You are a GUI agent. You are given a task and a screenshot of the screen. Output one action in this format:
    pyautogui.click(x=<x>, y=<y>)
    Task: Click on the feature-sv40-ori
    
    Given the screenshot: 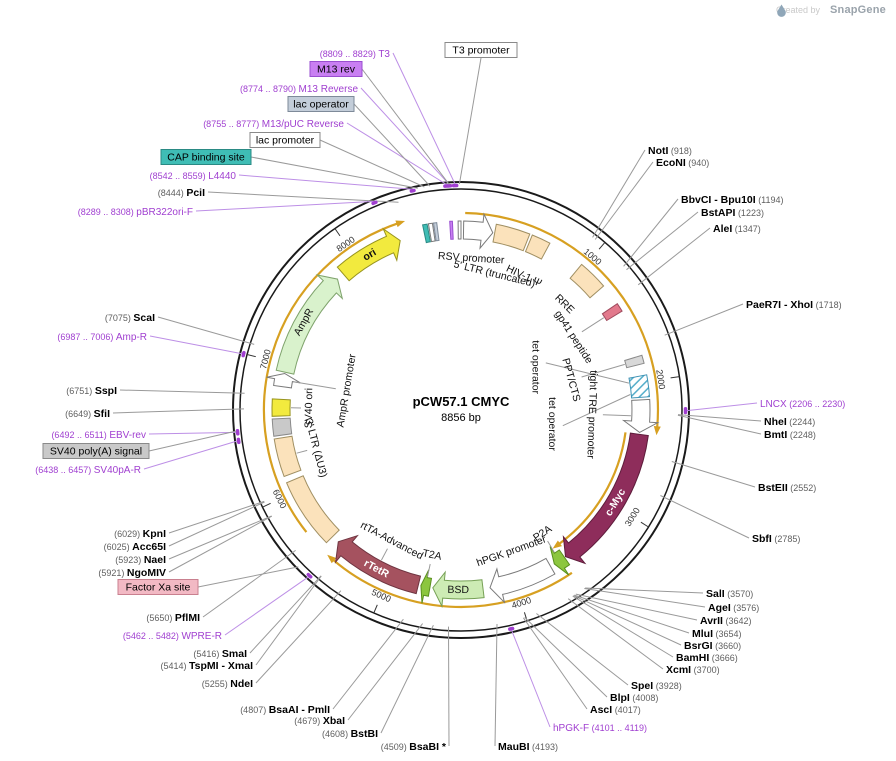 What is the action you would take?
    pyautogui.click(x=281, y=407)
    